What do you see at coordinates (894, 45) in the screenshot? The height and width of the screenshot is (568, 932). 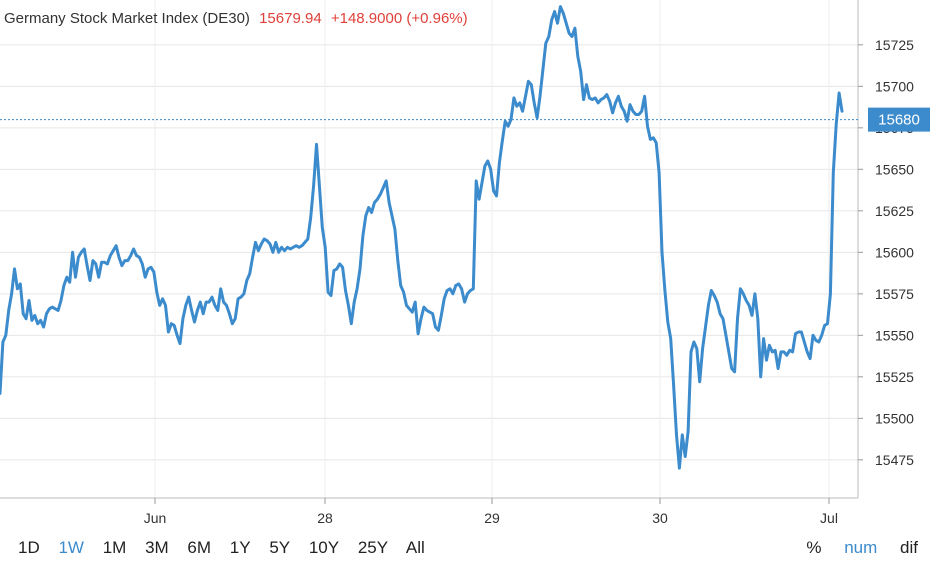 I see `y-tick-label: 15725` at bounding box center [894, 45].